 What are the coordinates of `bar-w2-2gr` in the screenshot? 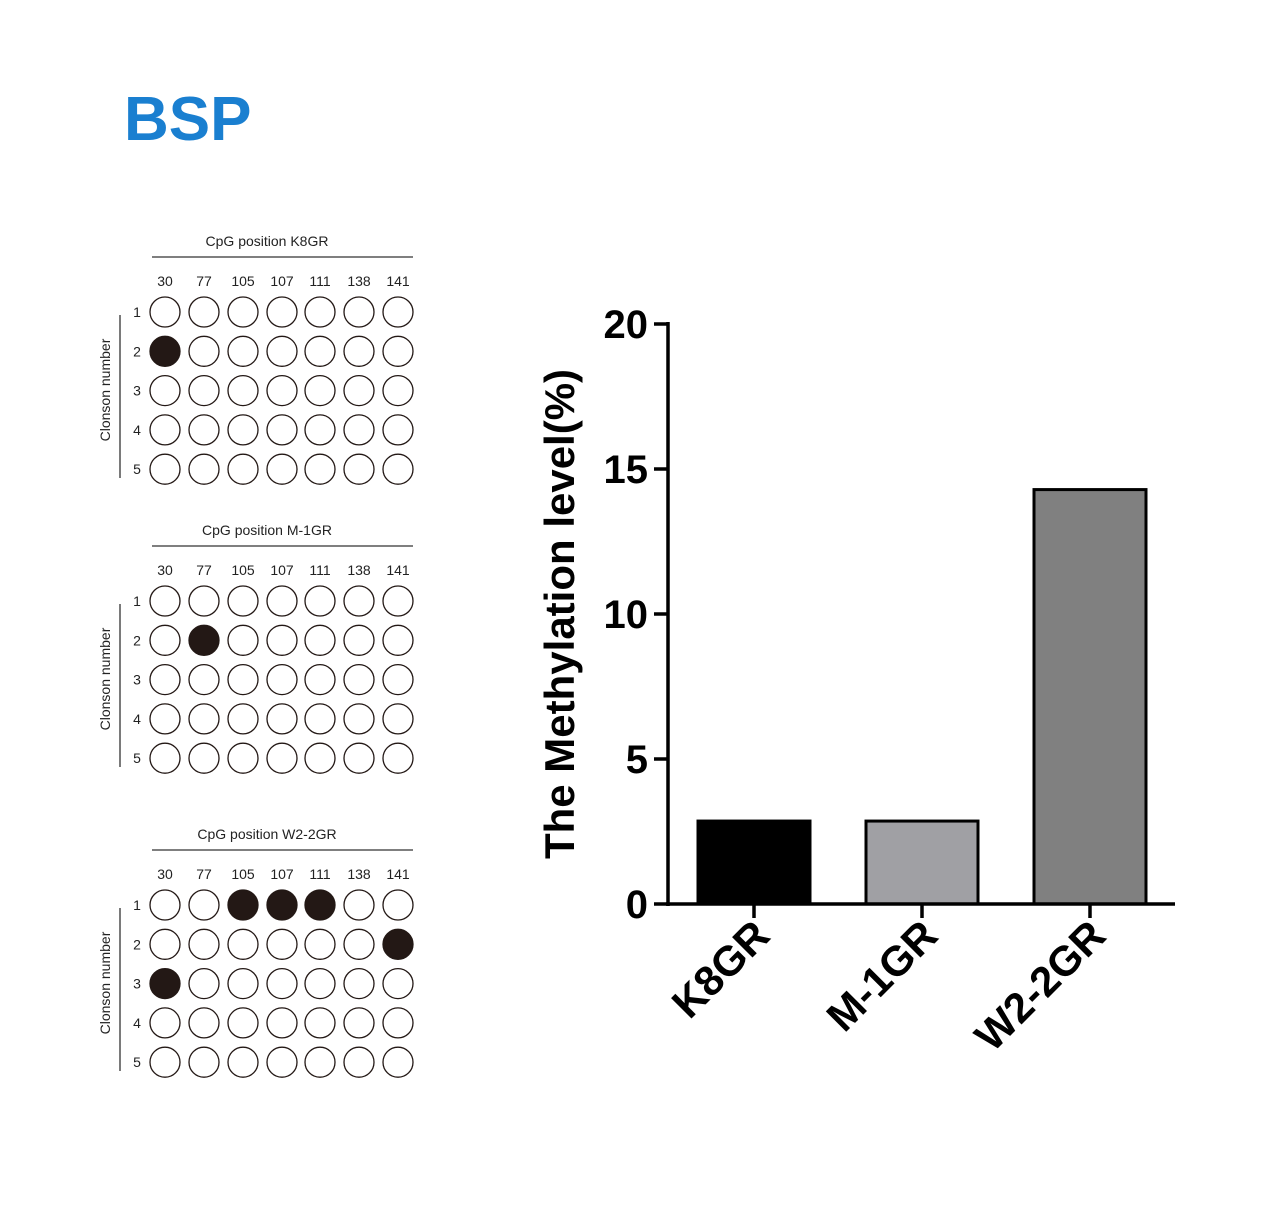 It's located at (1090, 697).